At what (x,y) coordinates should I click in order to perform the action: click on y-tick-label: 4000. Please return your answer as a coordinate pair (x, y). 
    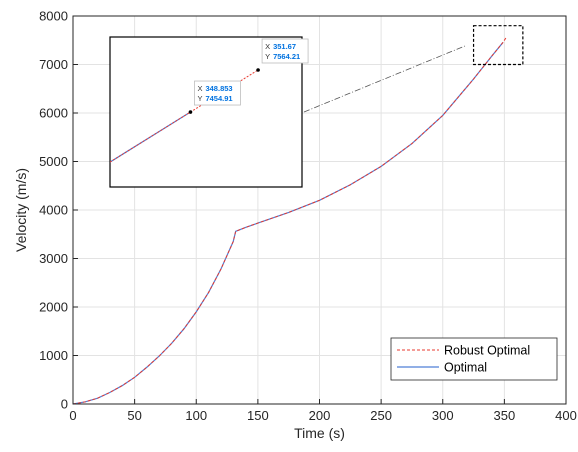
    Looking at the image, I should click on (53, 210).